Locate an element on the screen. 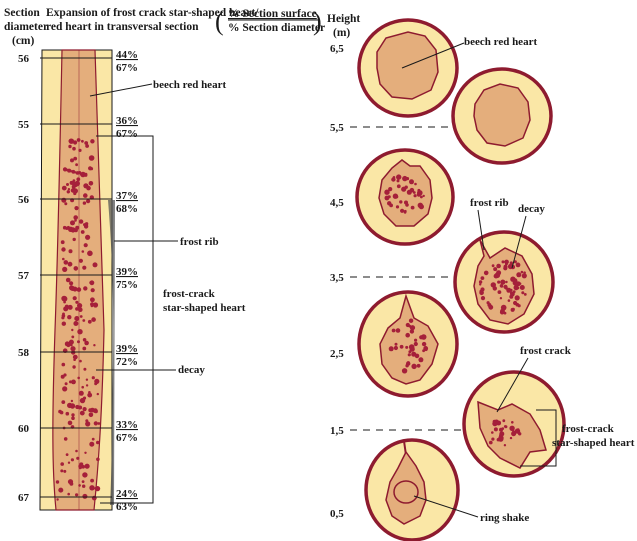 The height and width of the screenshot is (541, 637). cross-4-5-decay is located at coordinates (404, 194).